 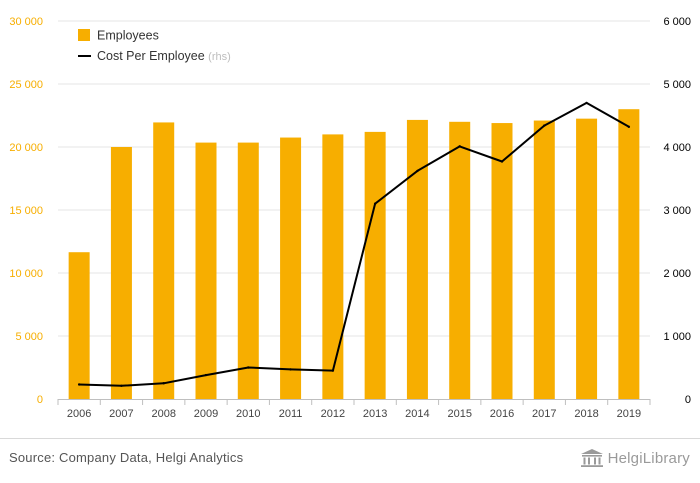 What do you see at coordinates (126, 457) in the screenshot?
I see `source-note: Source: Company Data, Helgi Analytics` at bounding box center [126, 457].